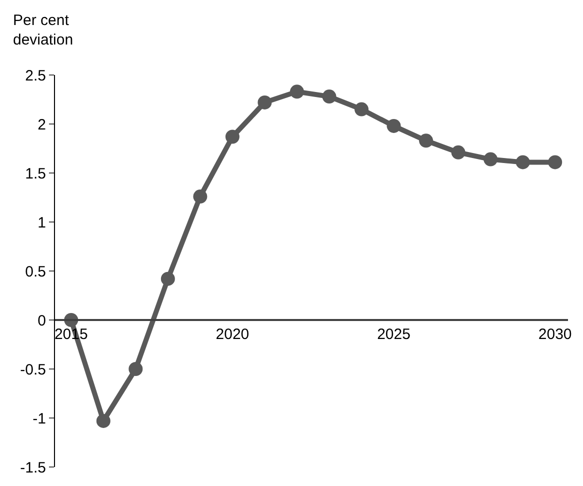  I want to click on y-tick-label: 0, so click(42, 321).